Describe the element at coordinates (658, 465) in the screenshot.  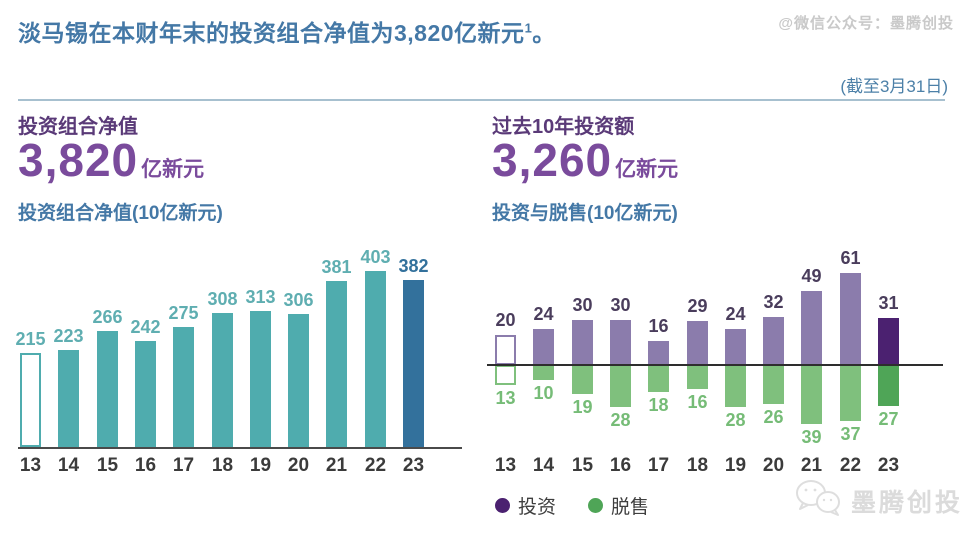
I see `year-label-17: 17` at that location.